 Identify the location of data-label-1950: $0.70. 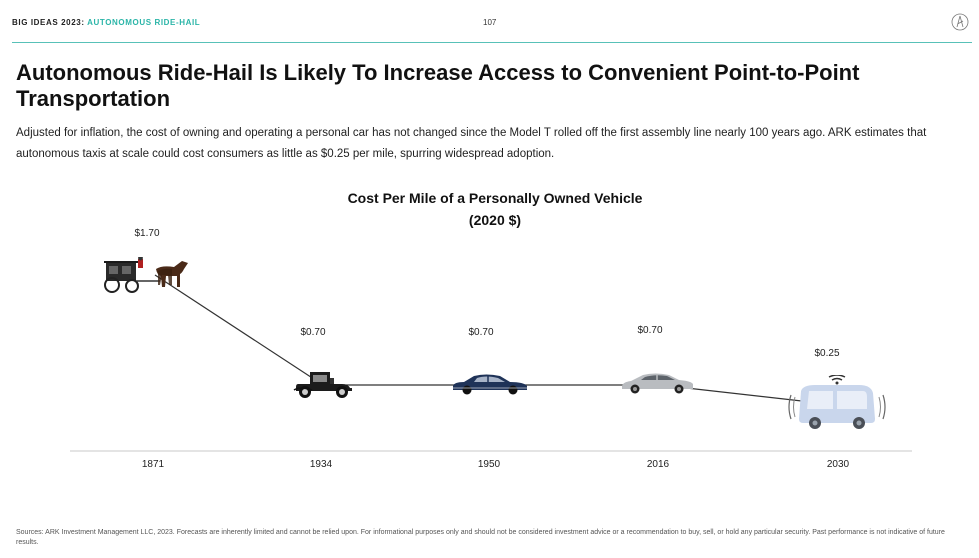
(480, 332).